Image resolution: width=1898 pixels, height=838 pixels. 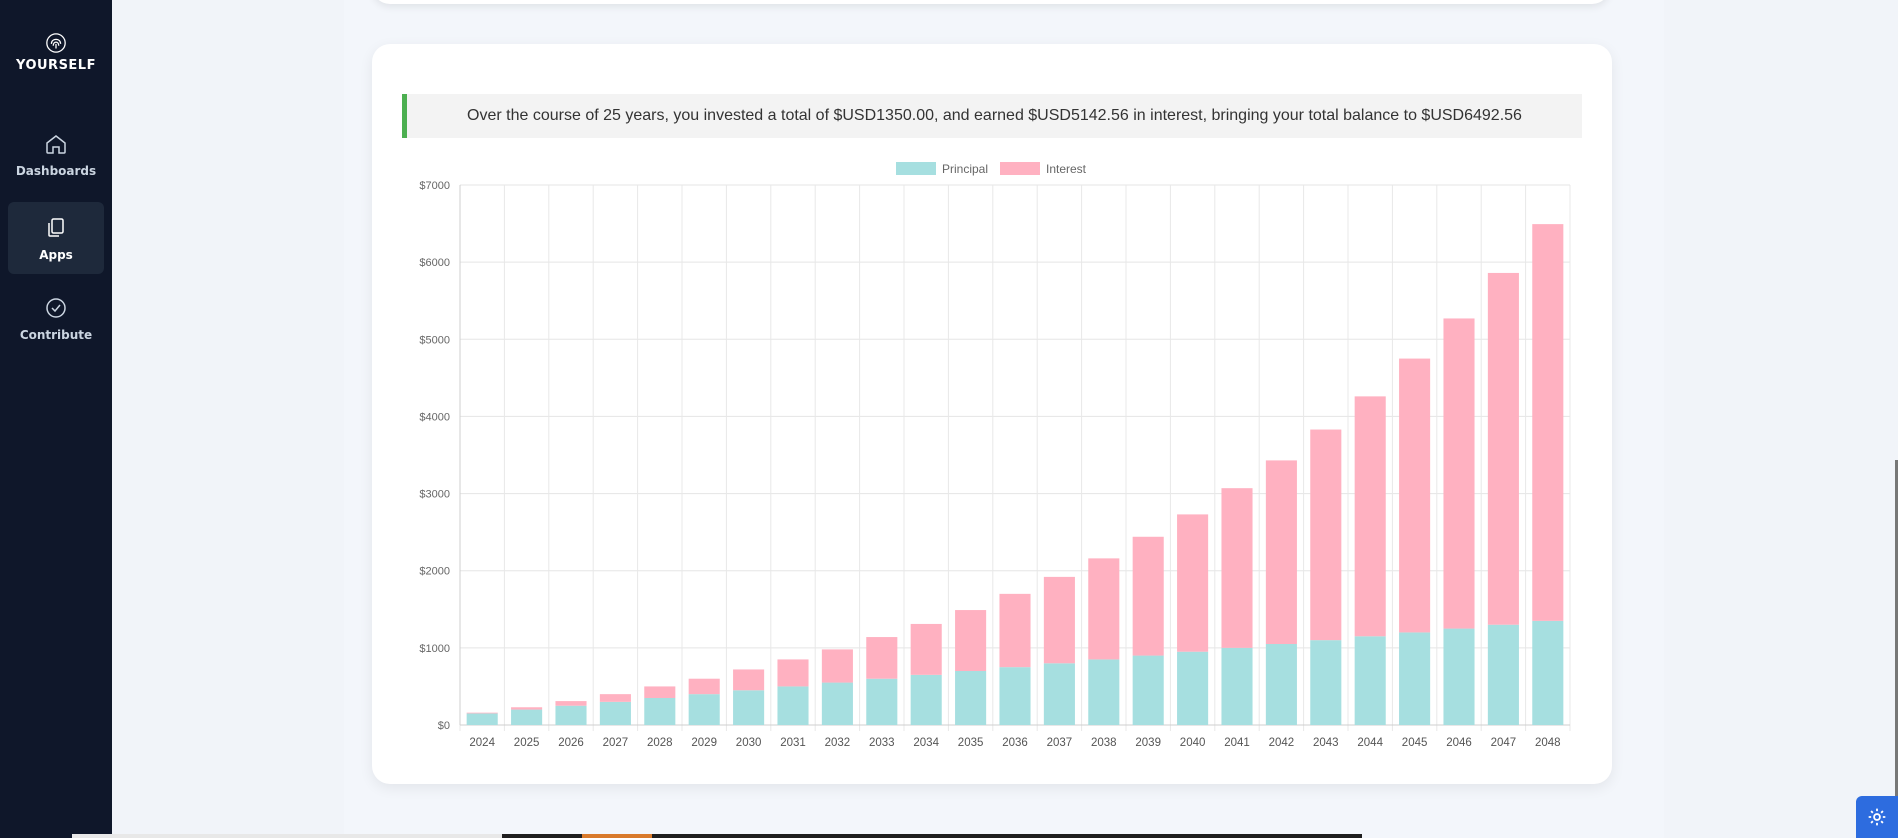 What do you see at coordinates (838, 743) in the screenshot?
I see `x-tick-label: 2032` at bounding box center [838, 743].